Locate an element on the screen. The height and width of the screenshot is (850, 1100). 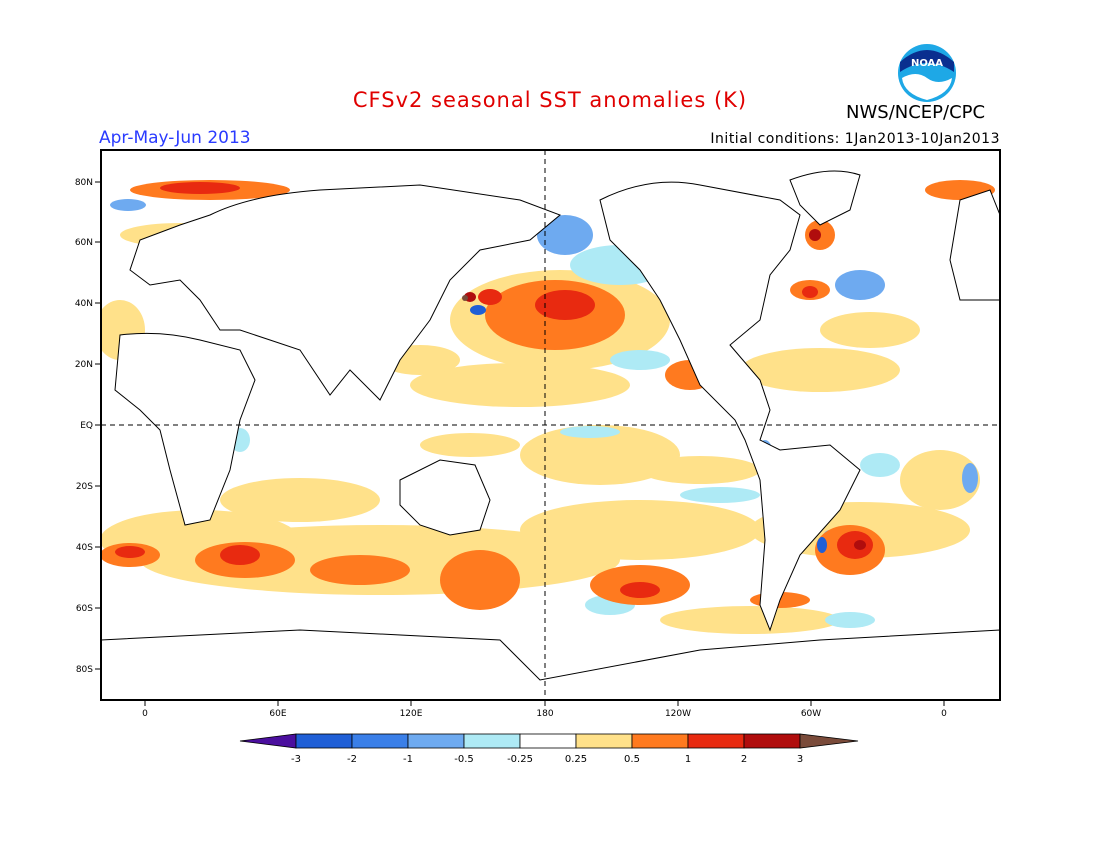
initial-conditions: Initial conditions: 1Jan2013-10Jan2013 is located at coordinates (855, 139).